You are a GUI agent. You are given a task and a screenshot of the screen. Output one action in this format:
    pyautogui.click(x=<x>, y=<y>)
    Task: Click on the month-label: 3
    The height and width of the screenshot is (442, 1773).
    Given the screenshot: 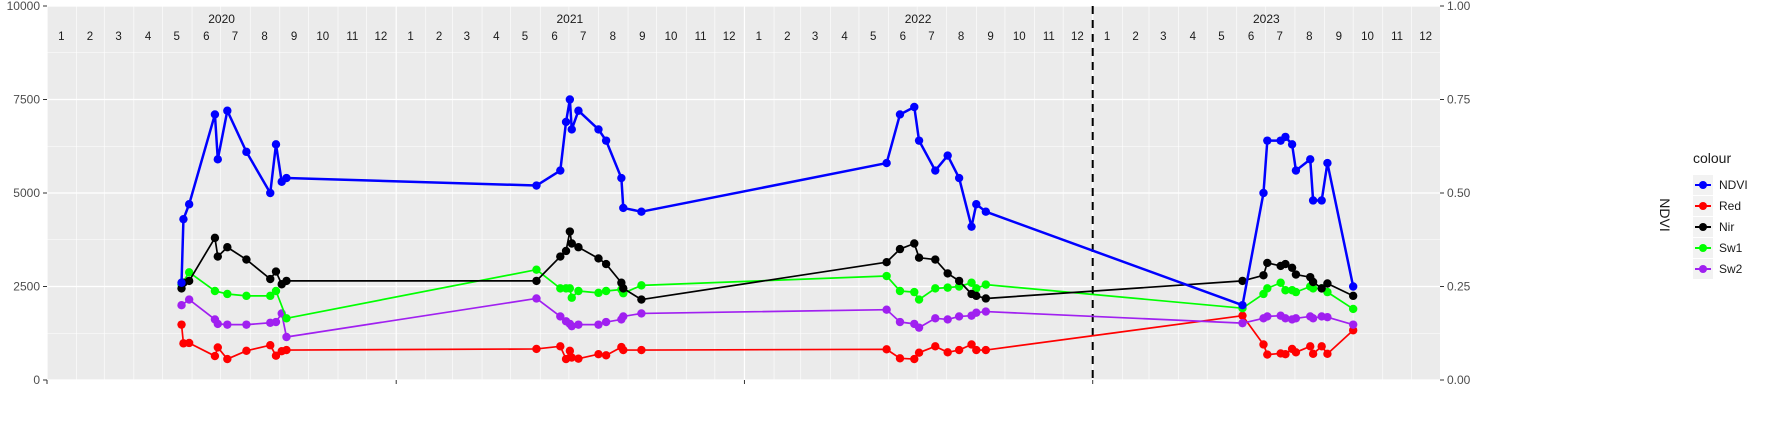 What is the action you would take?
    pyautogui.click(x=815, y=37)
    